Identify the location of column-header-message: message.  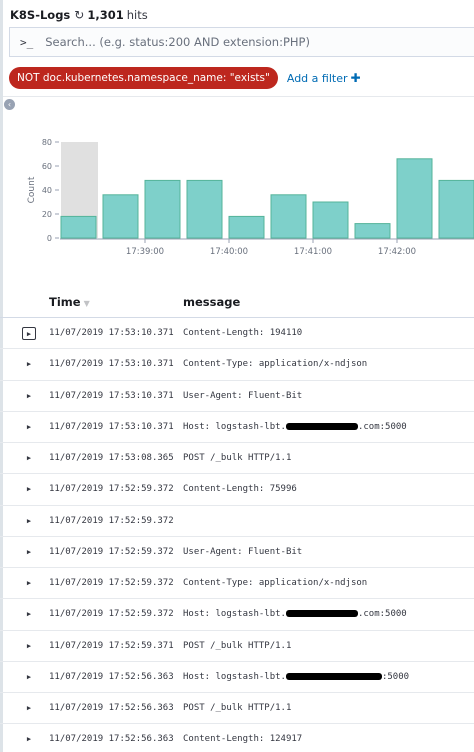
(212, 302).